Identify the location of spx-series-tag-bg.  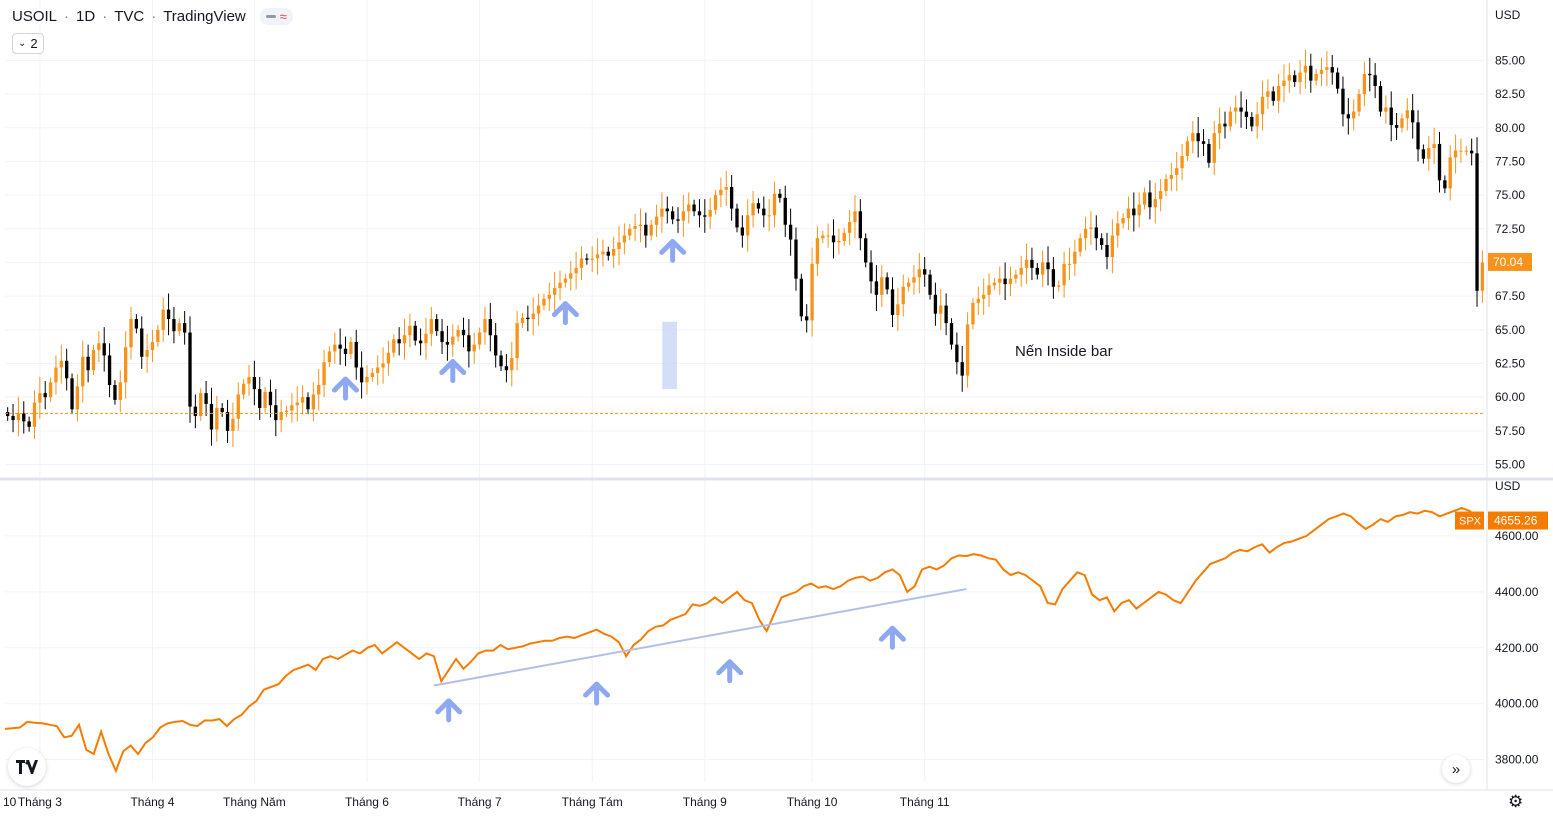
(1469, 520).